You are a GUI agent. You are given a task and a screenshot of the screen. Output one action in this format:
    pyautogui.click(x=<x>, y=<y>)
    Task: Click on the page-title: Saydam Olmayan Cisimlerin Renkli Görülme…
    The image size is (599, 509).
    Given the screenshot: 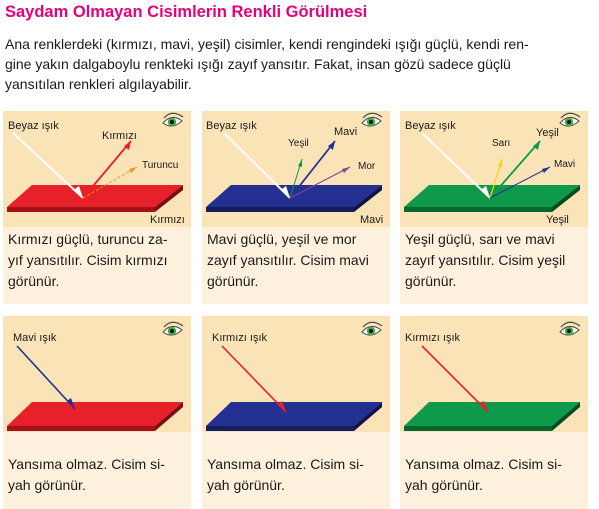 What is the action you would take?
    pyautogui.click(x=186, y=12)
    